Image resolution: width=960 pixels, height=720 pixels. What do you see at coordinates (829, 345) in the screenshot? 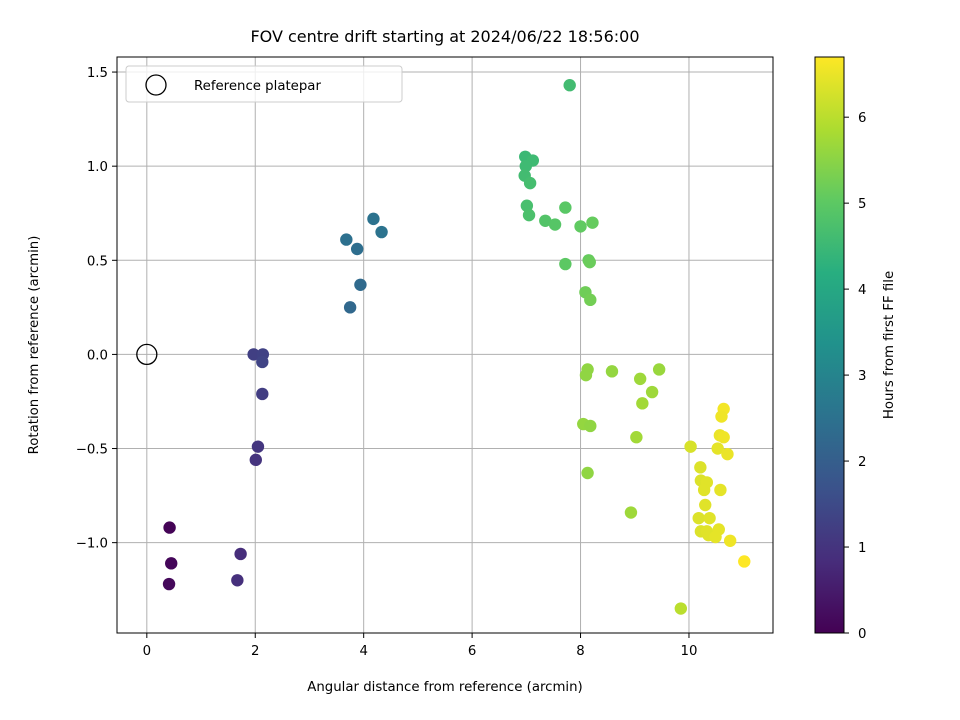
I see `colorbar-gradient` at bounding box center [829, 345].